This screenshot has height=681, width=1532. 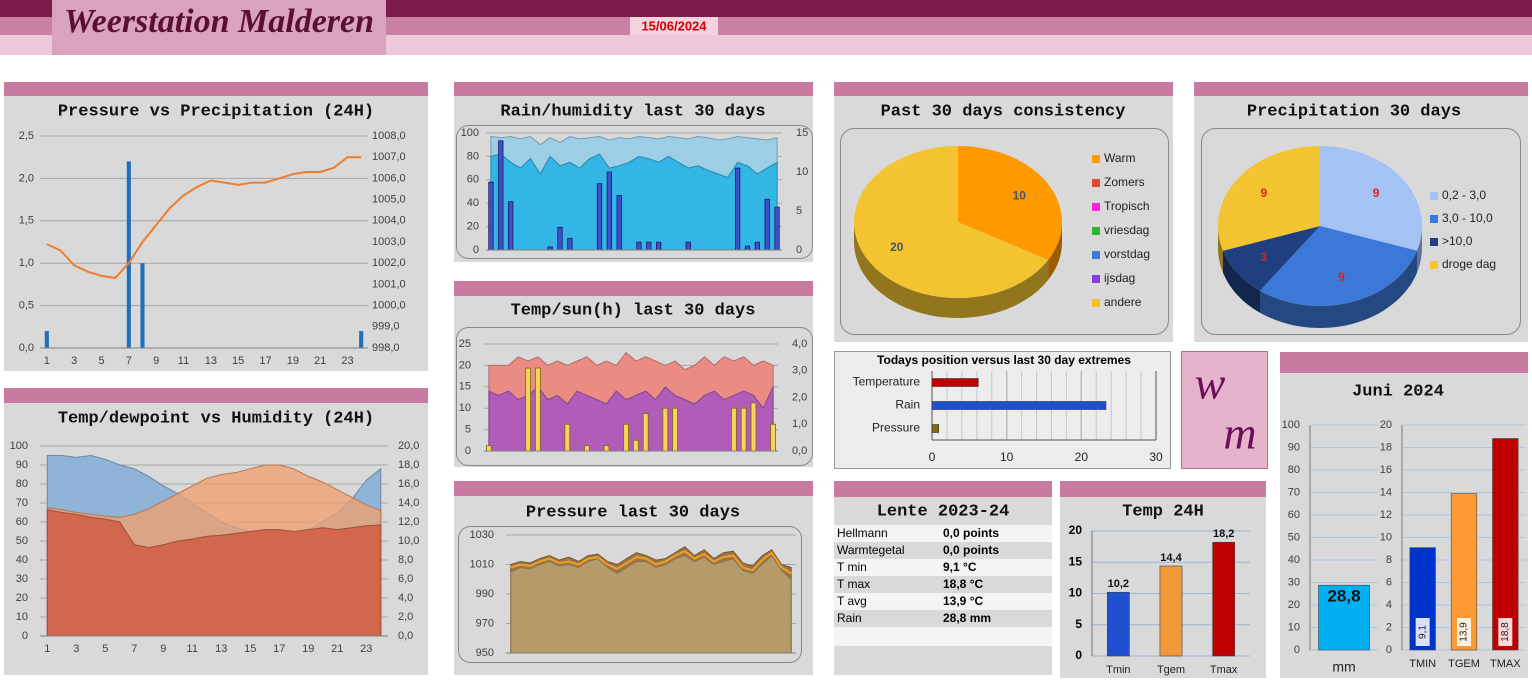 What do you see at coordinates (1119, 278) in the screenshot?
I see `legend-label: ijsdag` at bounding box center [1119, 278].